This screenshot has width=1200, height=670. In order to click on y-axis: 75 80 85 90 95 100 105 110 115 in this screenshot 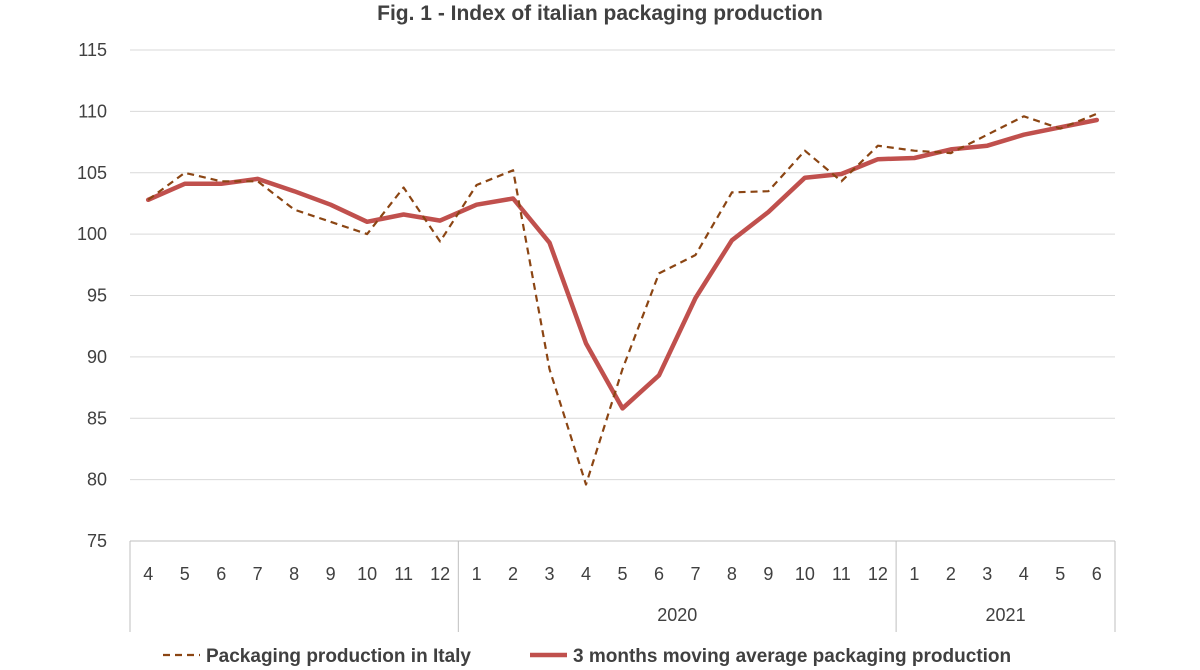, I will do `click(92, 295)`.